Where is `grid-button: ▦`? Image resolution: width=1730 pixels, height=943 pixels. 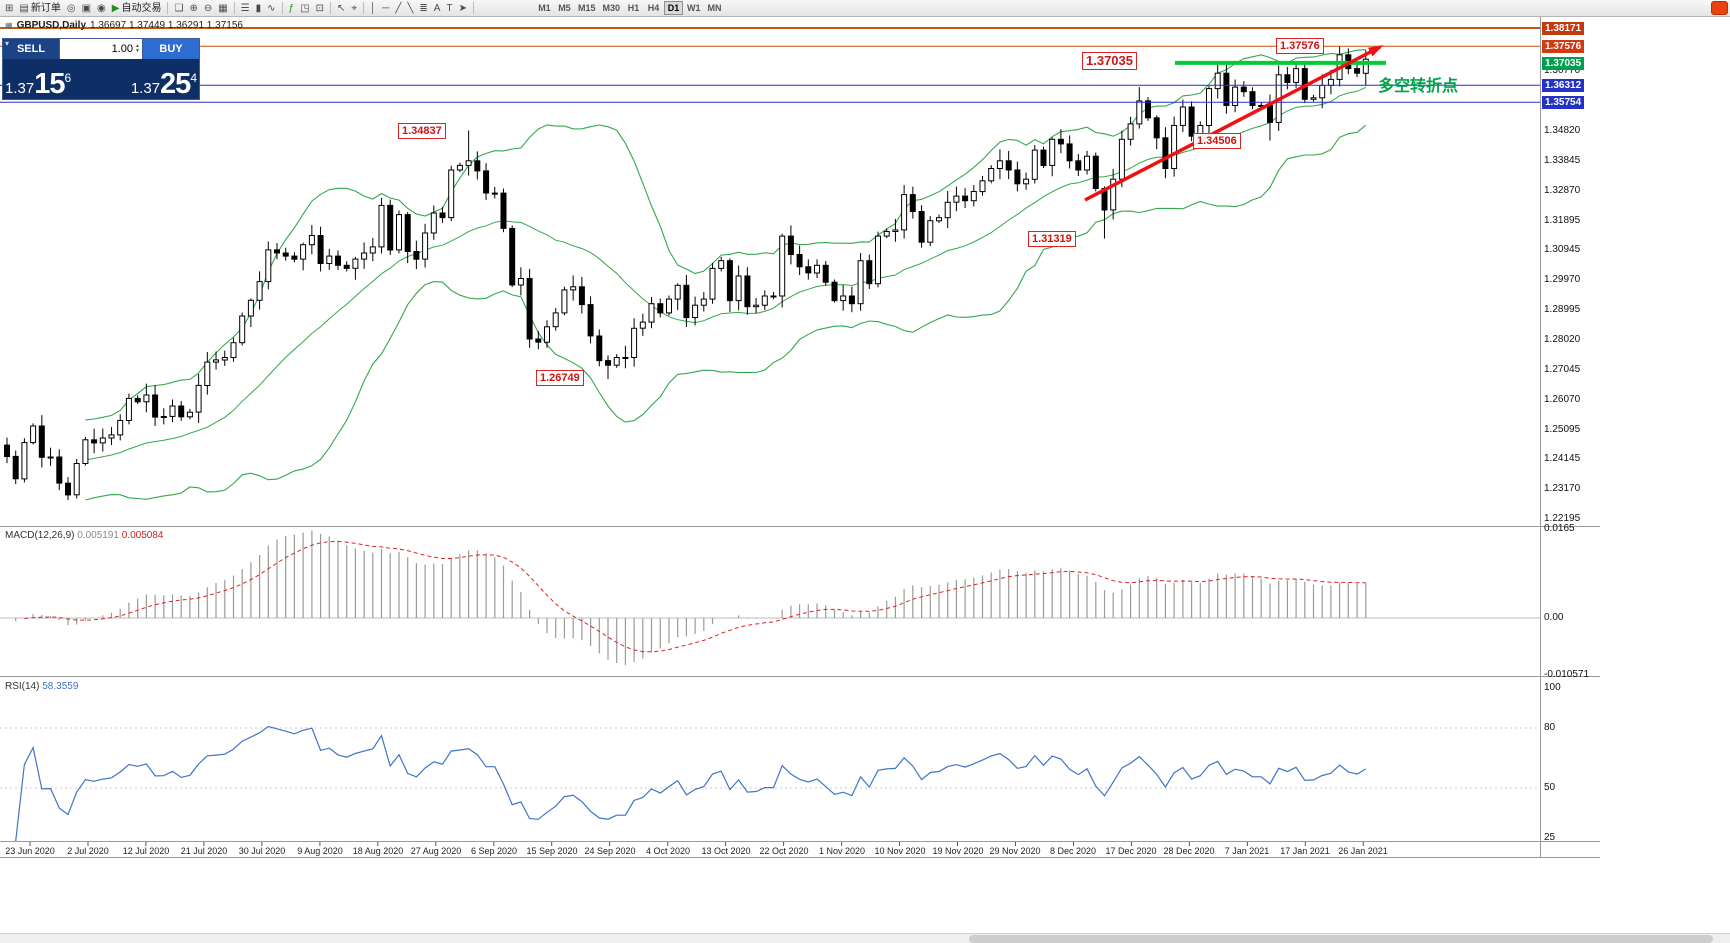
grid-button: ▦ is located at coordinates (222, 8).